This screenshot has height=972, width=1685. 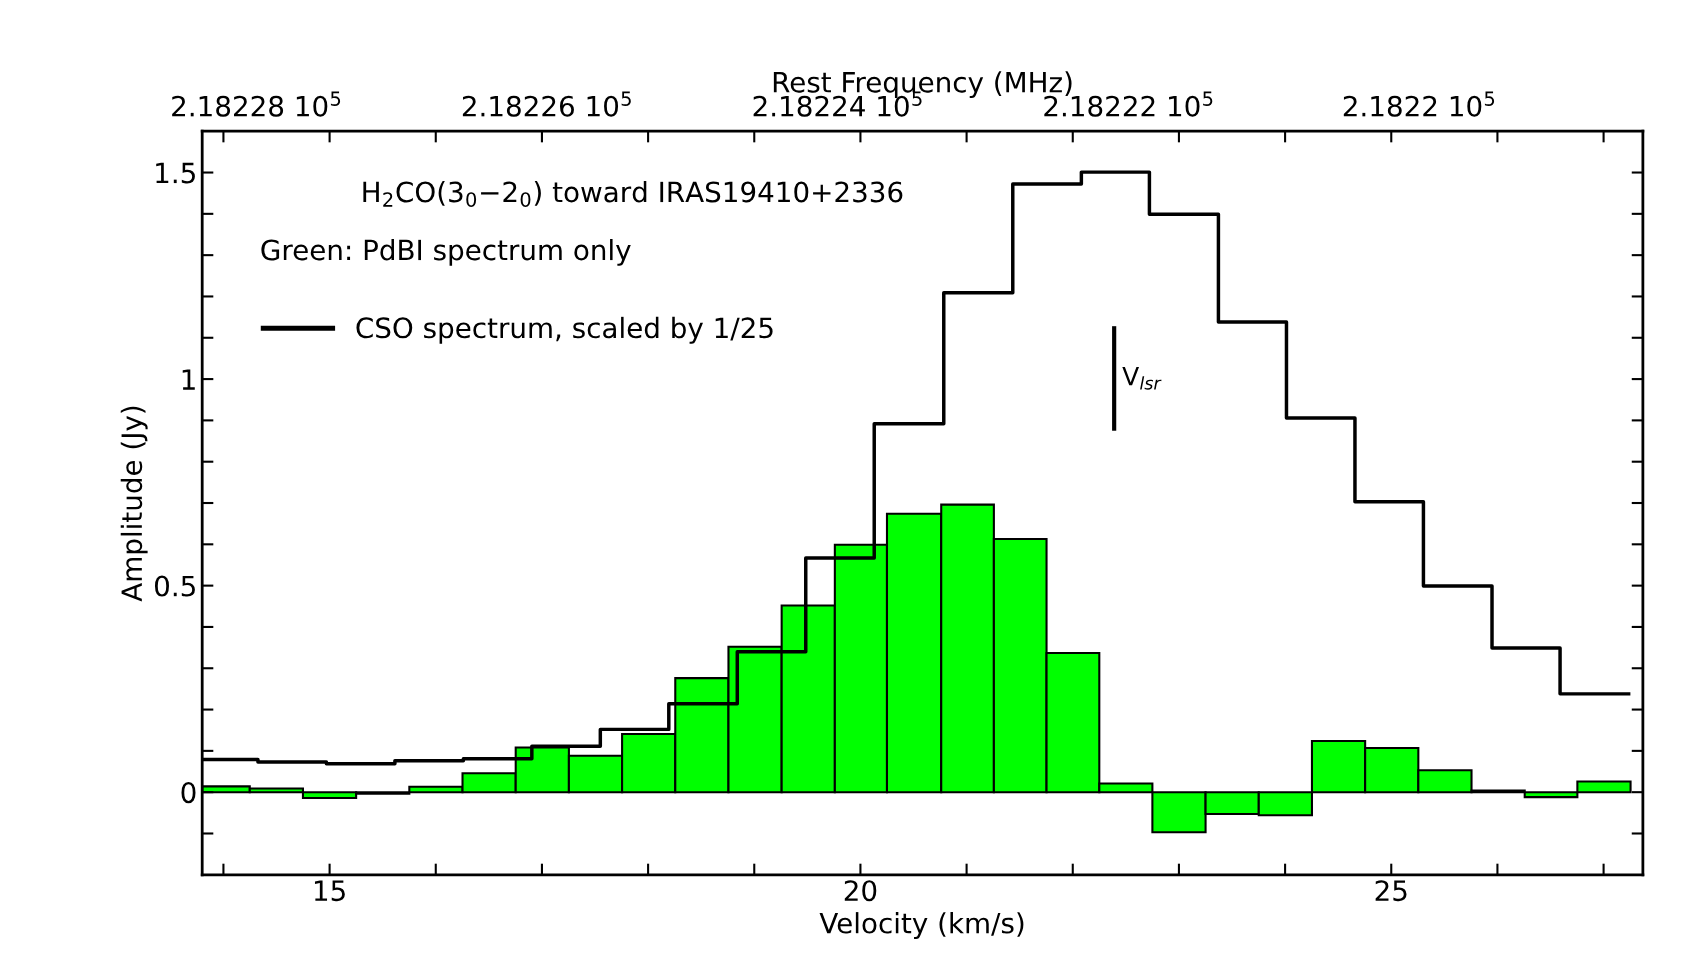 I want to click on y-tick-label: 0.5, so click(x=175, y=586).